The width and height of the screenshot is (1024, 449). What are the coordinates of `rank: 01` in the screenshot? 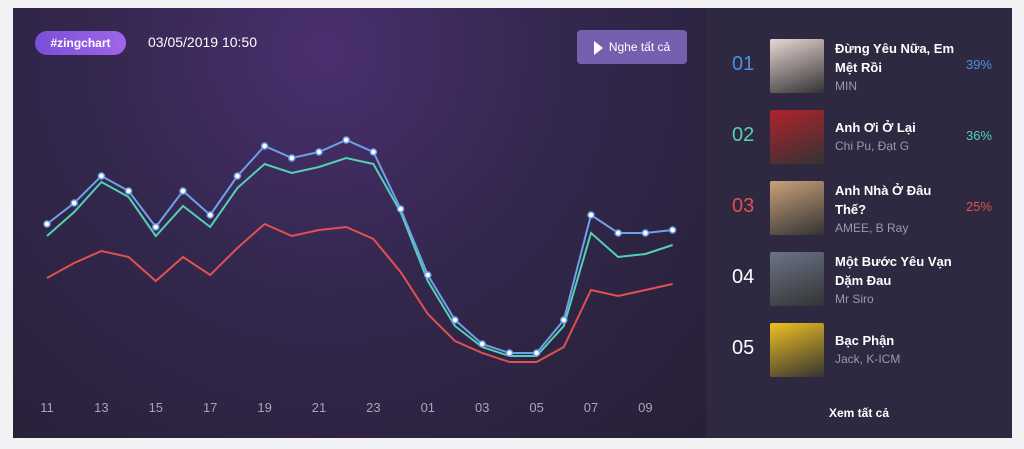 It's located at (743, 64).